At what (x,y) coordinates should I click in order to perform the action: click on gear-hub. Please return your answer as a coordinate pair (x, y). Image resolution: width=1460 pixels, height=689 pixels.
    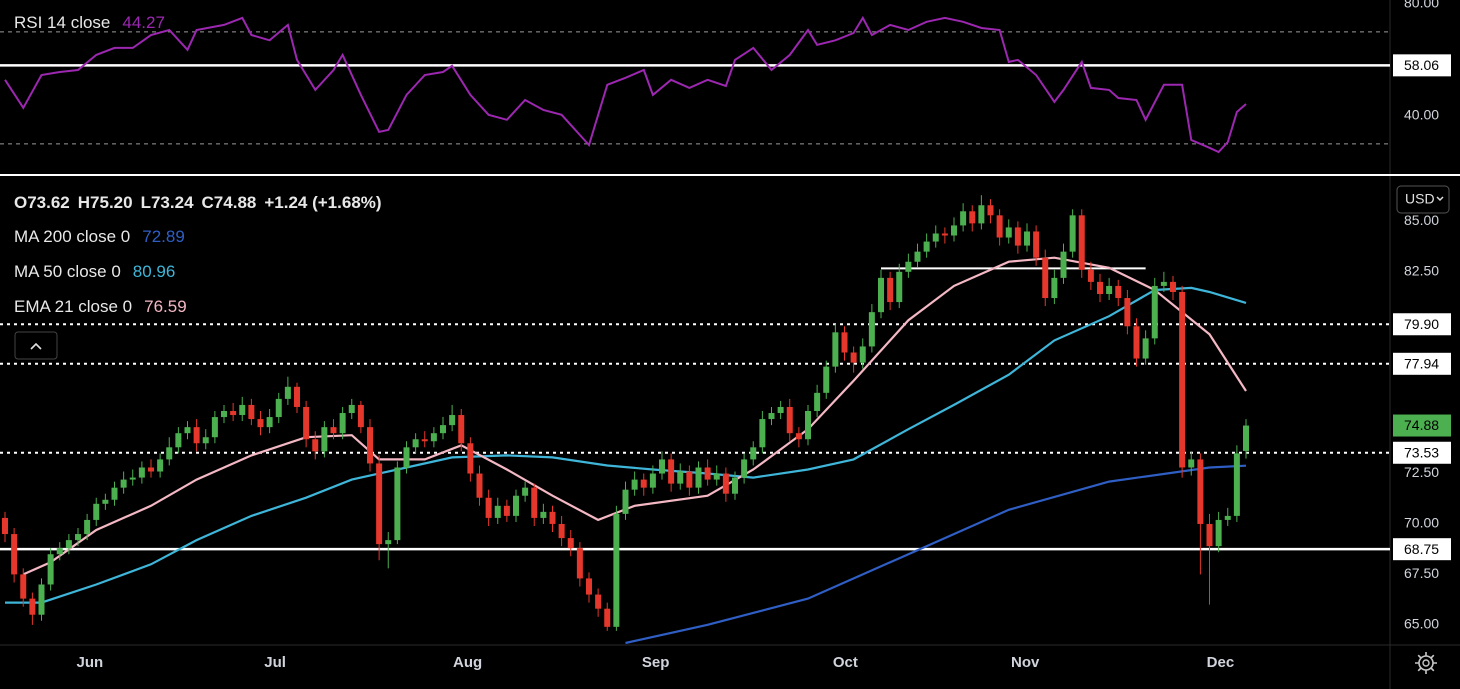
    Looking at the image, I should click on (1426, 663).